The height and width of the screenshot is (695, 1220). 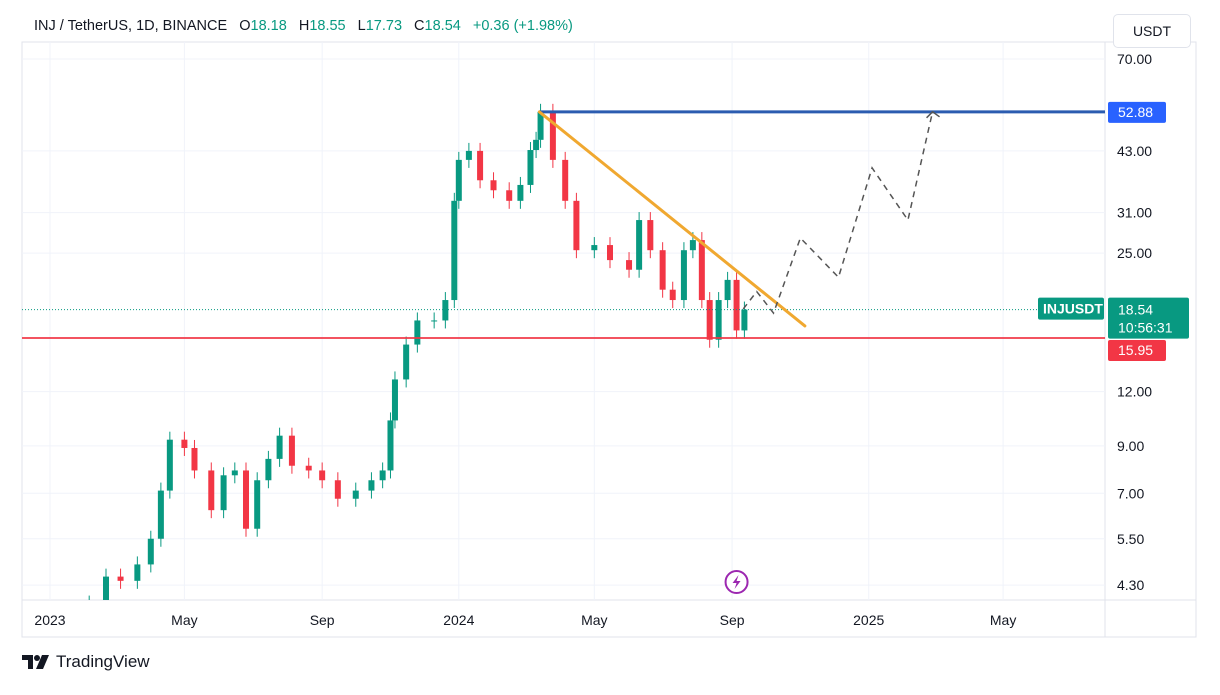 What do you see at coordinates (442, 26) in the screenshot?
I see `close-value: 18.54` at bounding box center [442, 26].